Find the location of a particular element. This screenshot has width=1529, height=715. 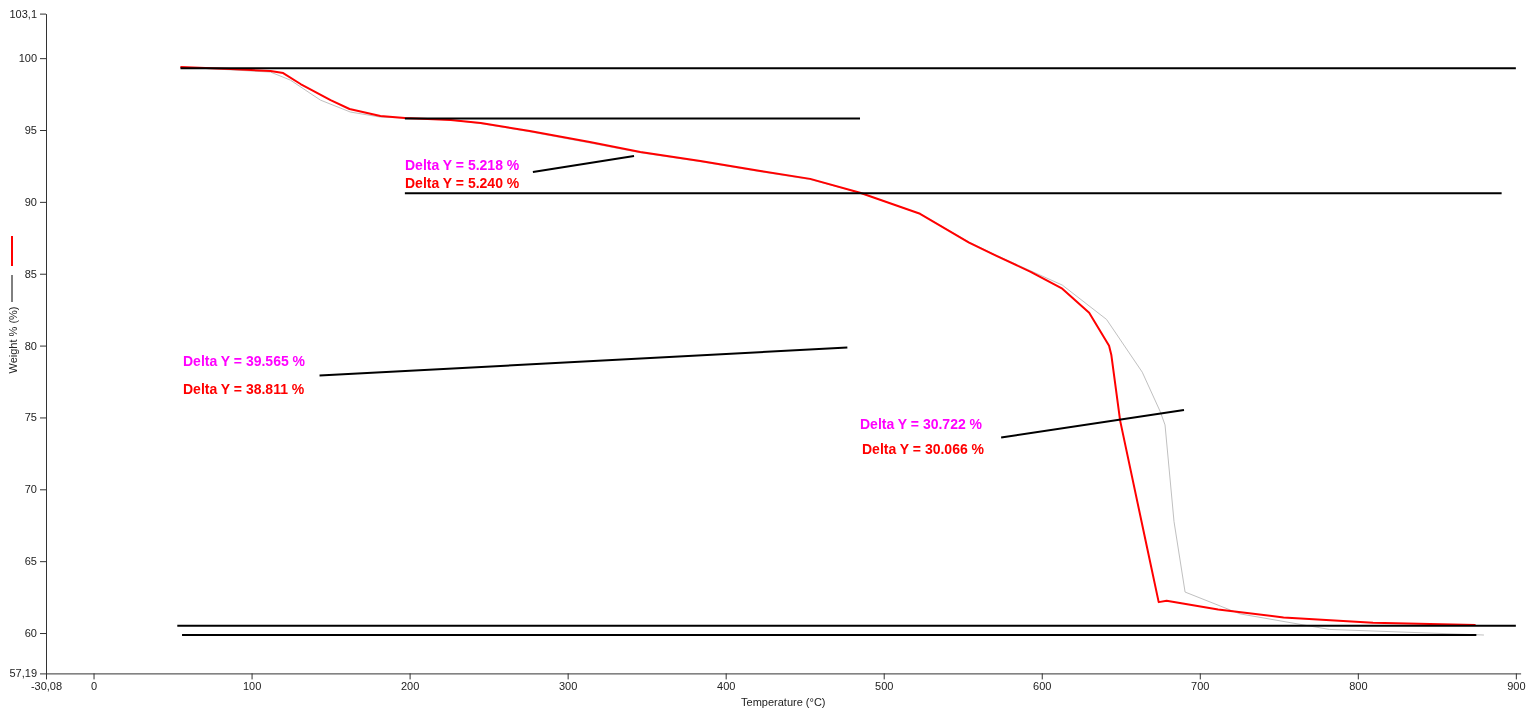

y-axis-title: Weight % (%) is located at coordinates (13, 340).